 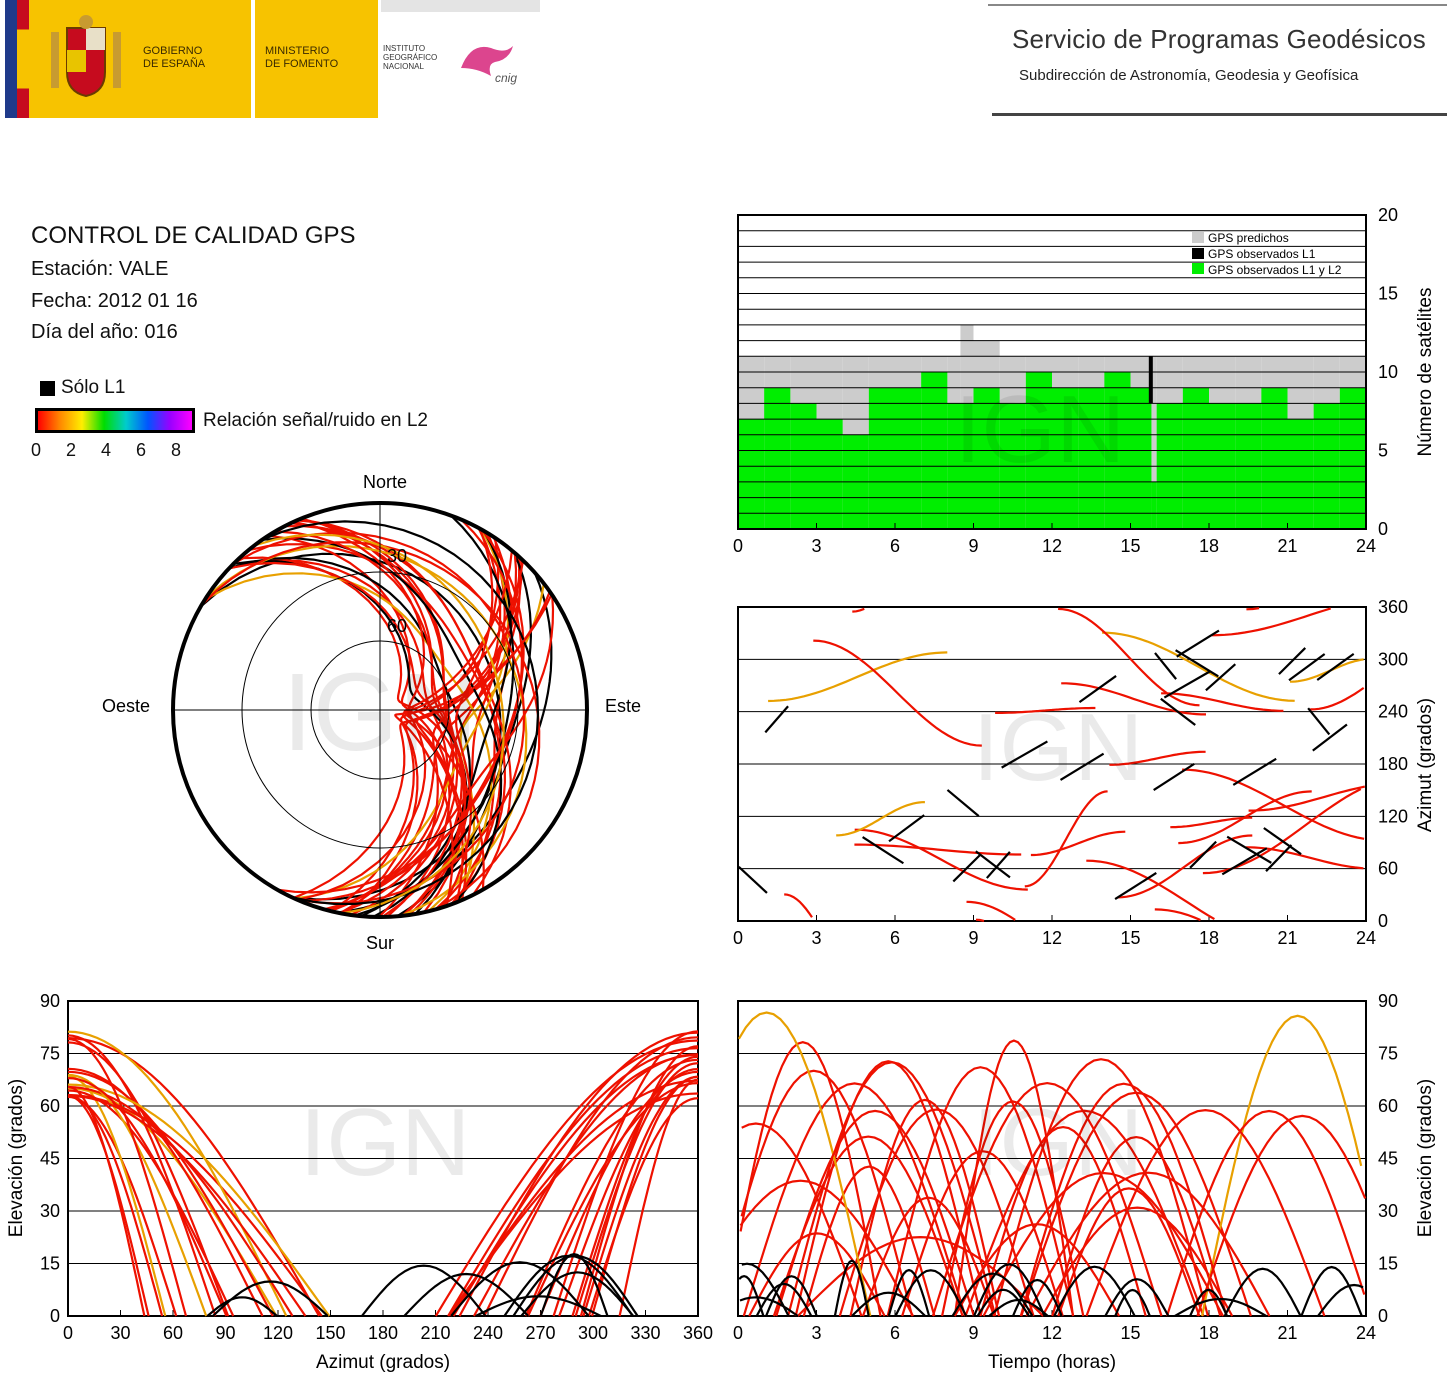 I want to click on colorbar-tick-2: 2, so click(x=71, y=450).